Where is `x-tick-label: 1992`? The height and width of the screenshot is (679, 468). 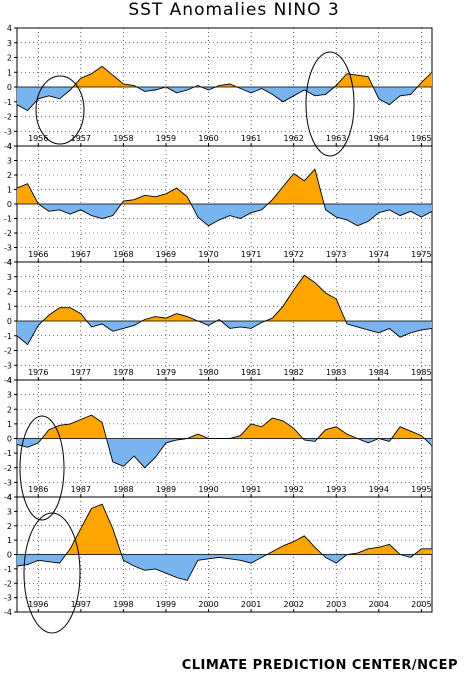
x-tick-label: 1992 is located at coordinates (293, 489).